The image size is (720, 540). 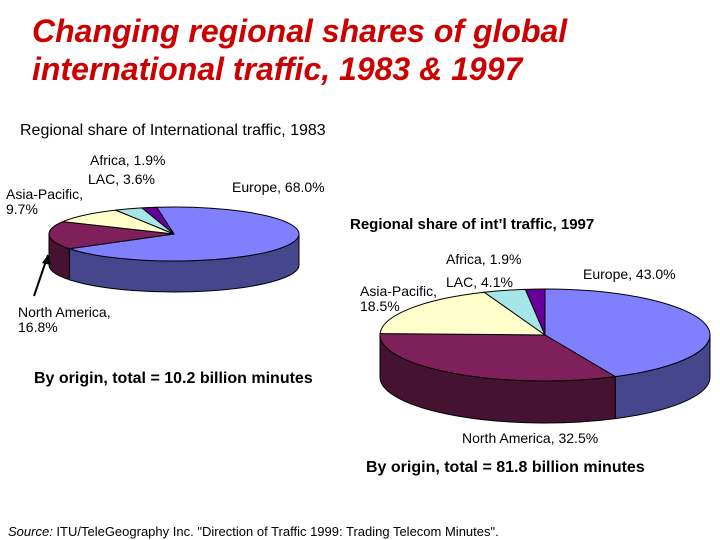 I want to click on pie-1983-slice-asia-pacific, so click(x=117, y=222).